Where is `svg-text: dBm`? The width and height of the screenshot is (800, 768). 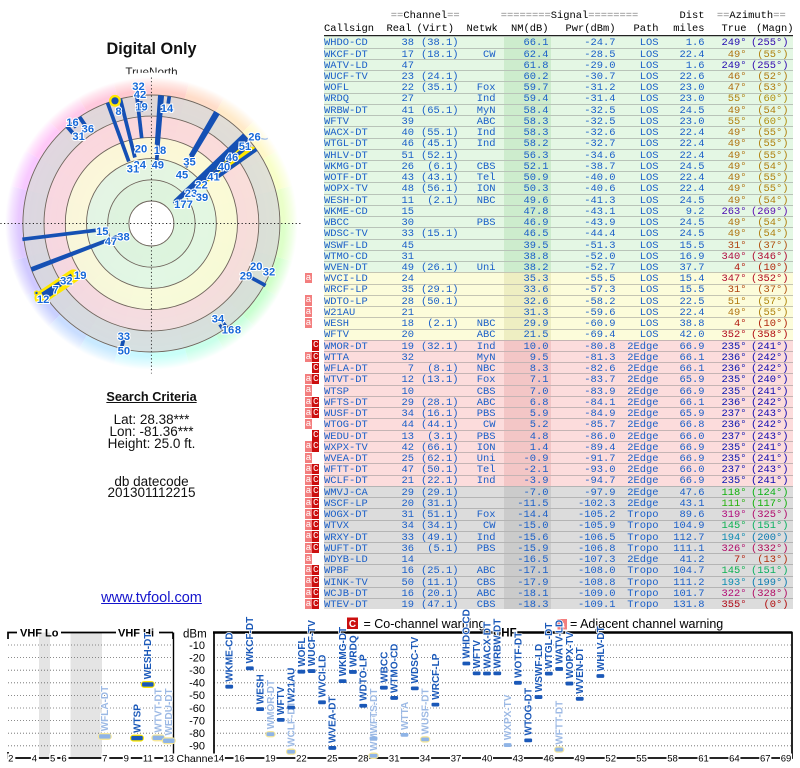
svg-text: dBm is located at coordinates (195, 635).